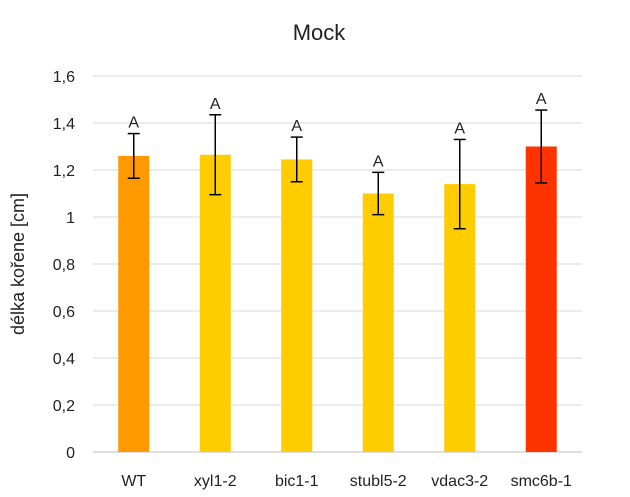 The width and height of the screenshot is (630, 497). I want to click on y-tick-label: 0, so click(70, 453).